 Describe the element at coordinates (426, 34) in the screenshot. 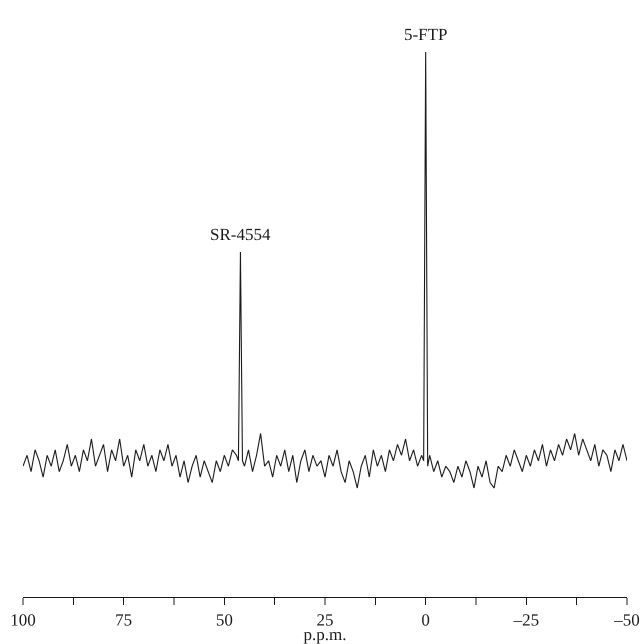

I see `annotation: 5-FTP` at that location.